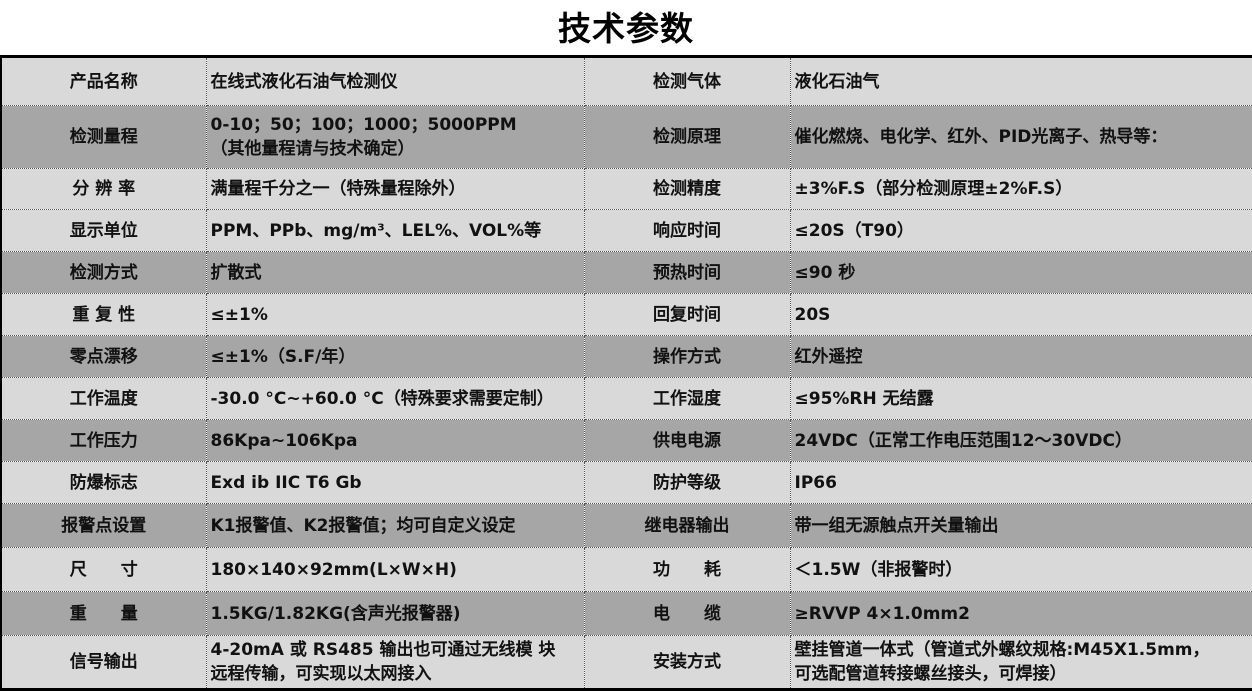 This screenshot has height=691, width=1252. Describe the element at coordinates (1020, 137) in the screenshot. I see `param-value: 催化燃烧、电化学、红外、PID光离子、热导等：` at that location.